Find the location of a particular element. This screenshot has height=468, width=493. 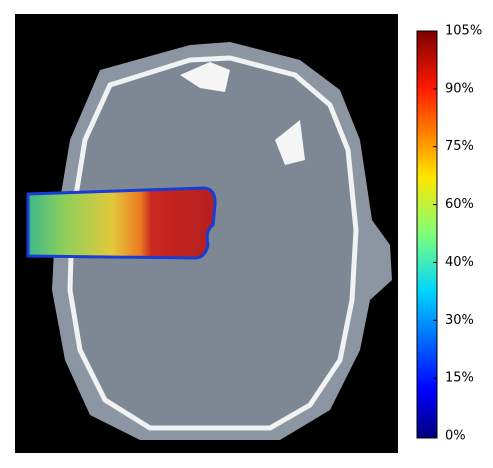

colorbar-tick-label: 40% is located at coordinates (459, 262).